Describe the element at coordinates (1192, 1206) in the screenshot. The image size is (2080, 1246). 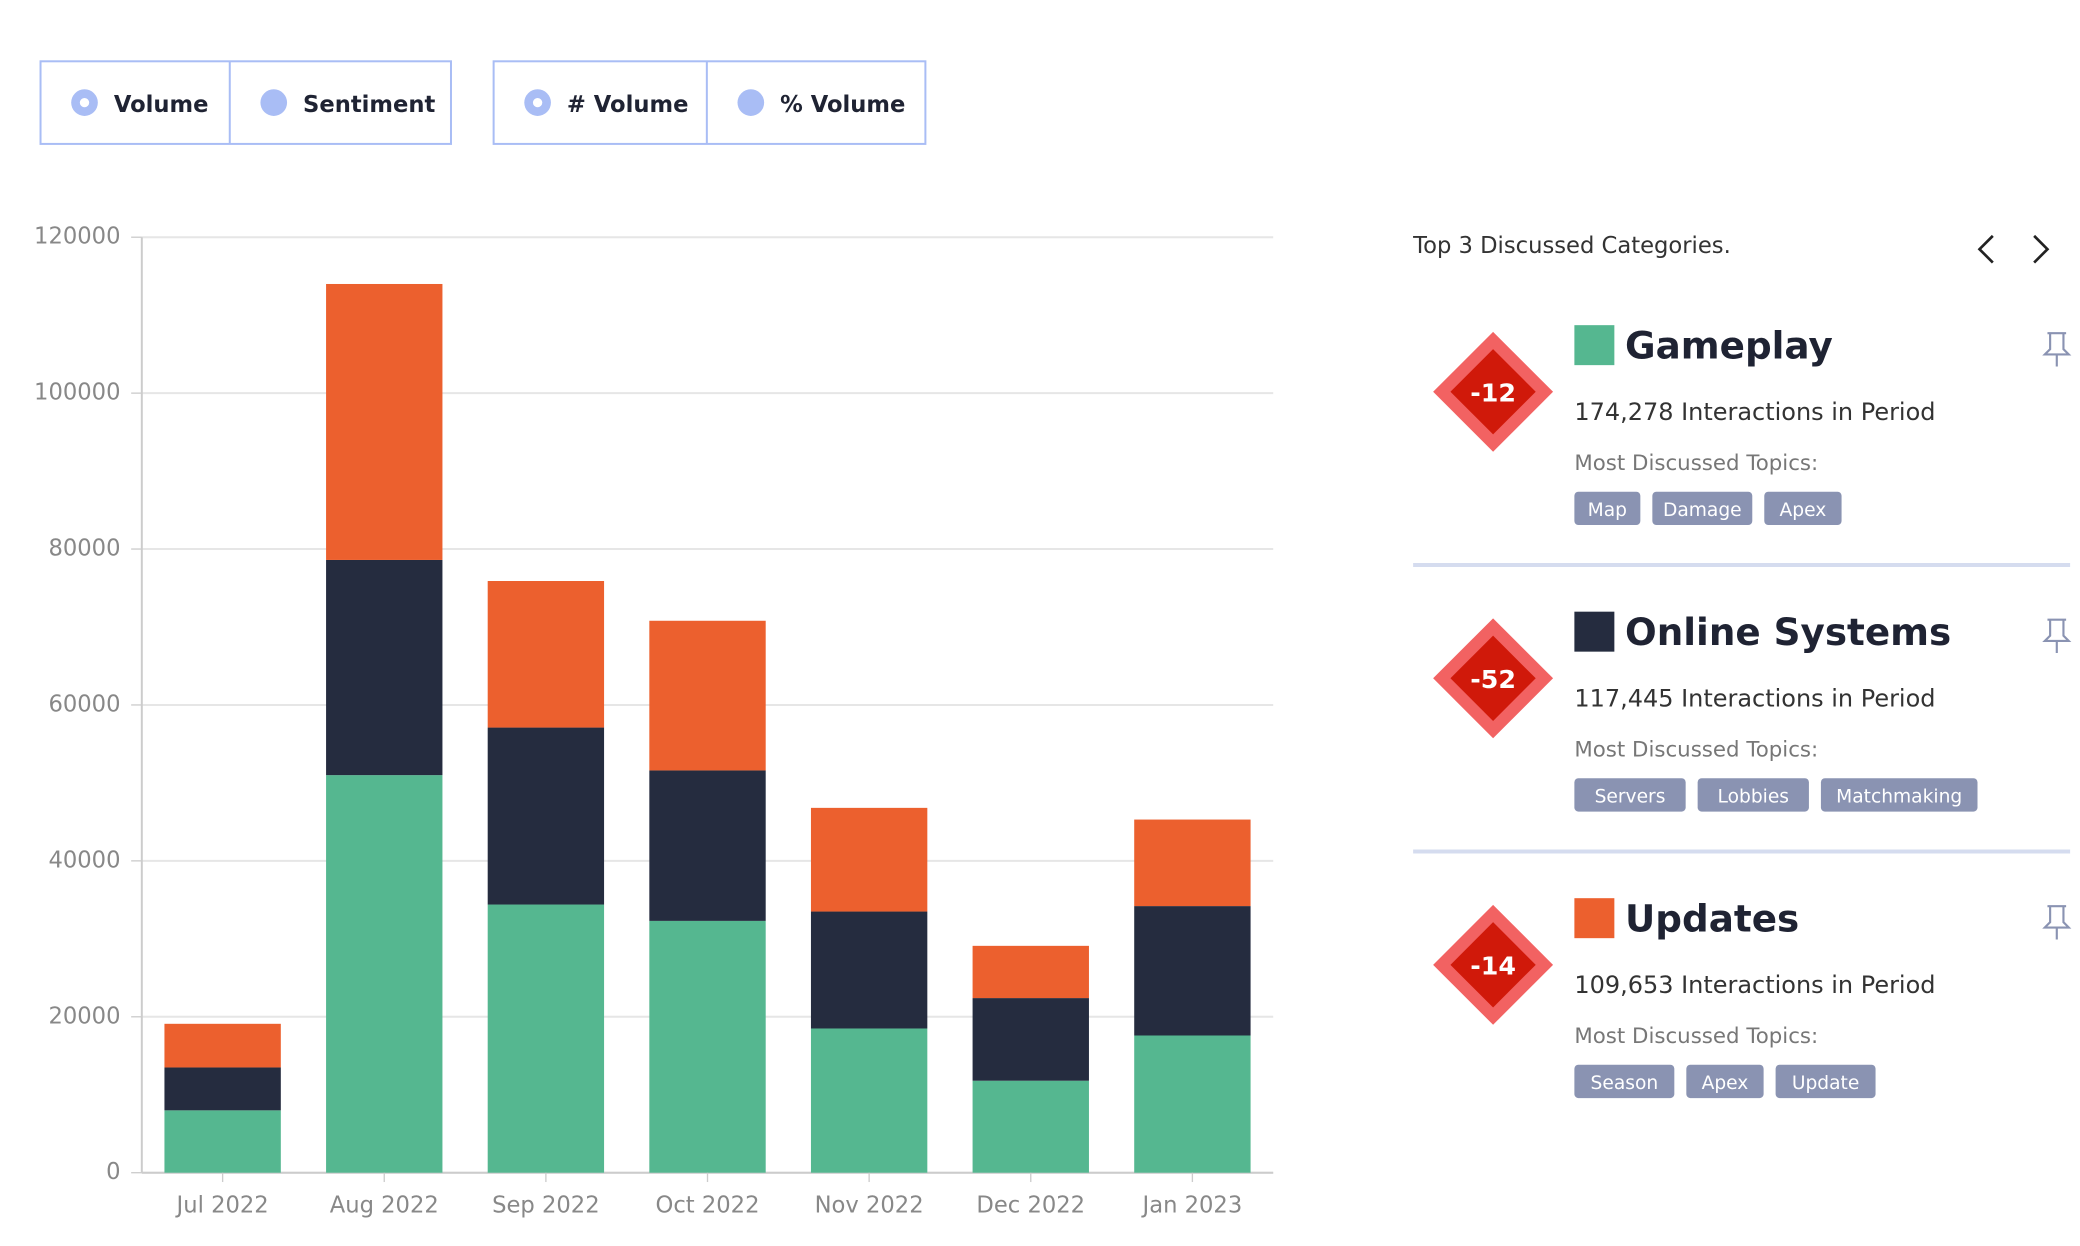
I see `x-tick-label: Jan 2023` at that location.